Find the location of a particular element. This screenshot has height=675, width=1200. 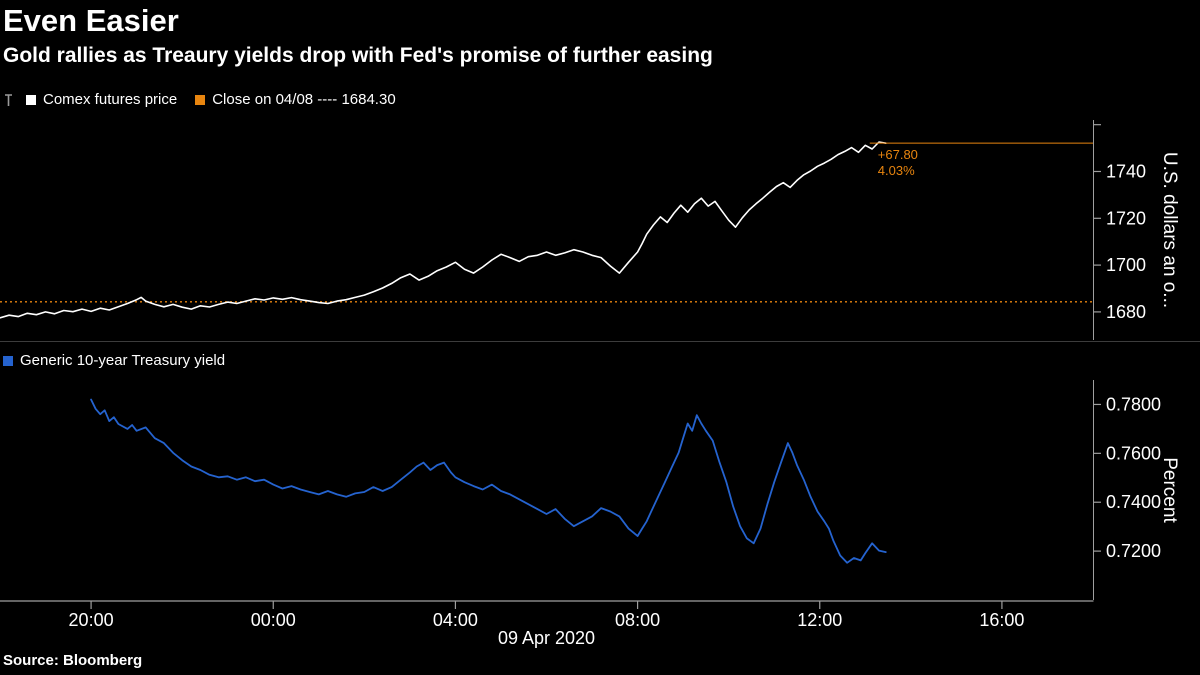

legend-item-treasury-yield: Generic 10-year Treasury yield is located at coordinates (114, 360).